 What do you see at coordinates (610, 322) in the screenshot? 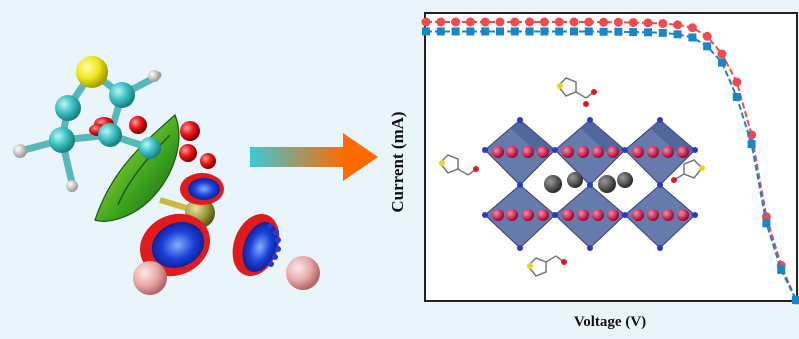
I see `x-axis-label: Voltage (V)` at bounding box center [610, 322].